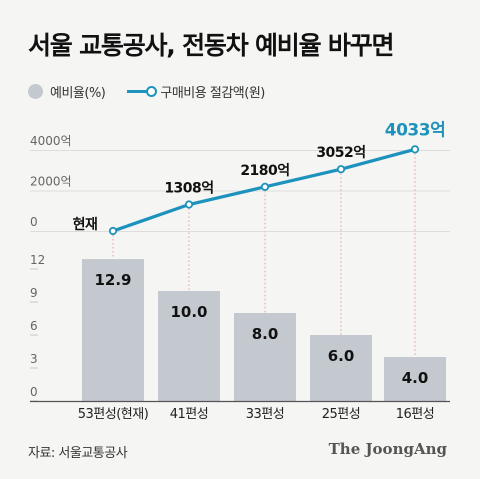 This screenshot has height=479, width=480. What do you see at coordinates (387, 449) in the screenshot?
I see `brand-logo-text: The JoongAng` at bounding box center [387, 449].